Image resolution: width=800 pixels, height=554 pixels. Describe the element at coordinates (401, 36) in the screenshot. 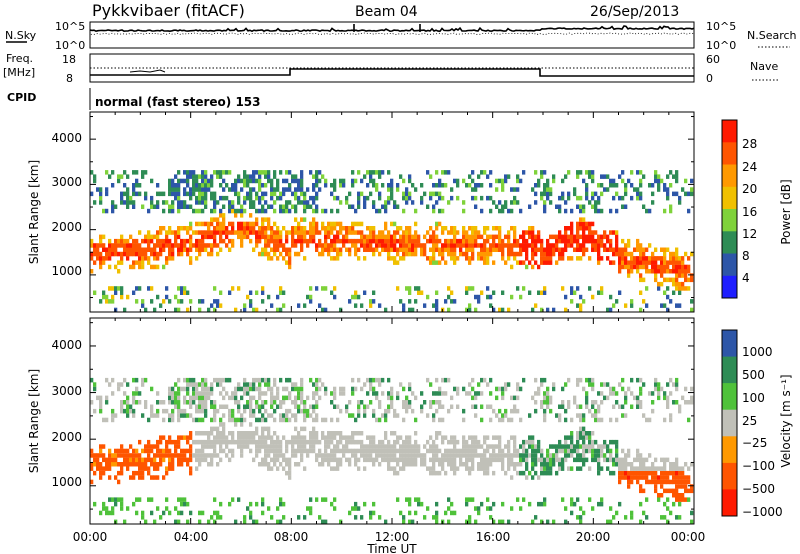

I see `noise-panel: N.Sky 10^5 10^0 10^5 10^0 N.Search` at that location.